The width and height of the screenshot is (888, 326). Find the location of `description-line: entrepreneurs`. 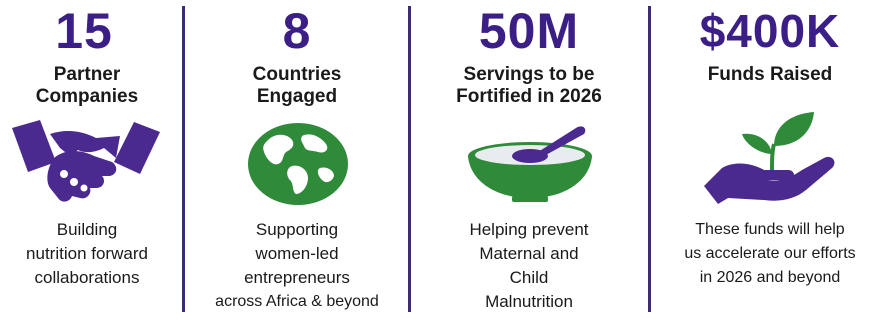

description-line: entrepreneurs is located at coordinates (297, 277).